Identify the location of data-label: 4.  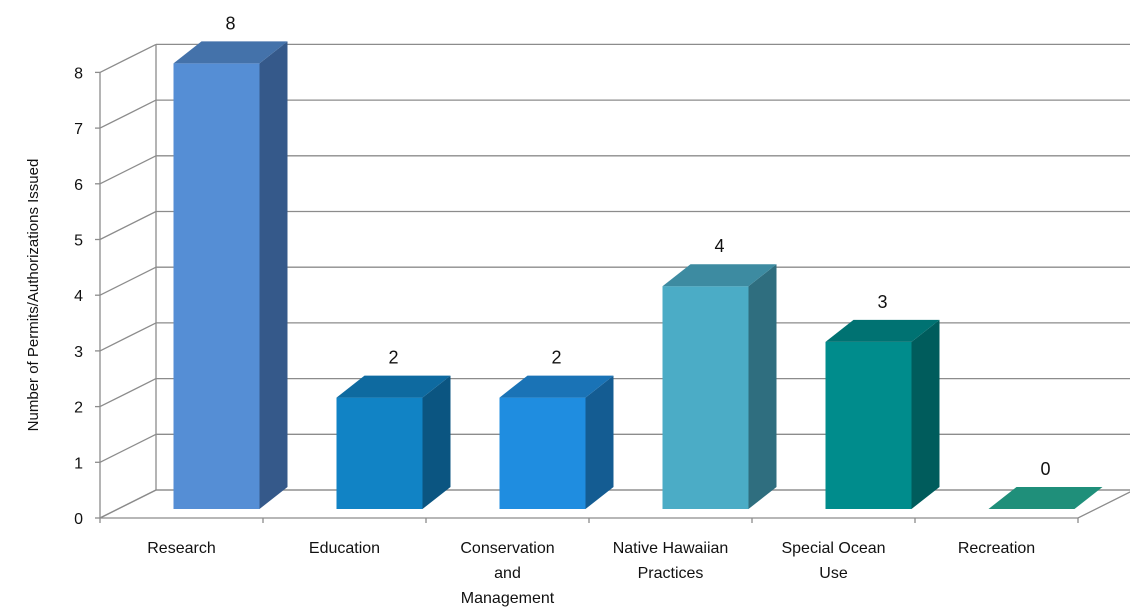
(719, 246).